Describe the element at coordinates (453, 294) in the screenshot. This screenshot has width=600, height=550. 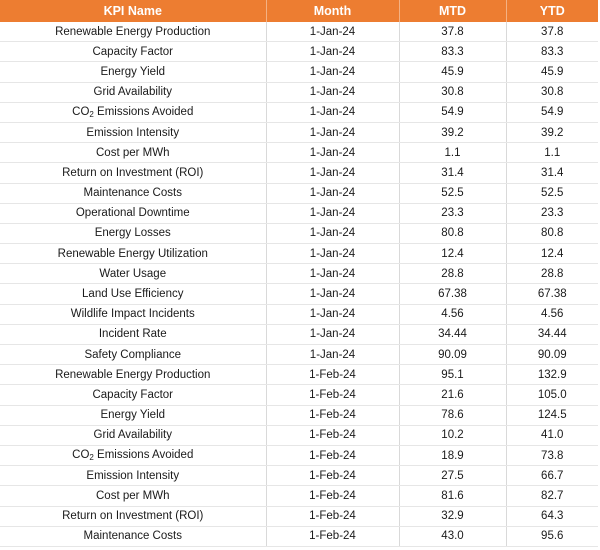
I see `mtd-cell: 67.38` at that location.